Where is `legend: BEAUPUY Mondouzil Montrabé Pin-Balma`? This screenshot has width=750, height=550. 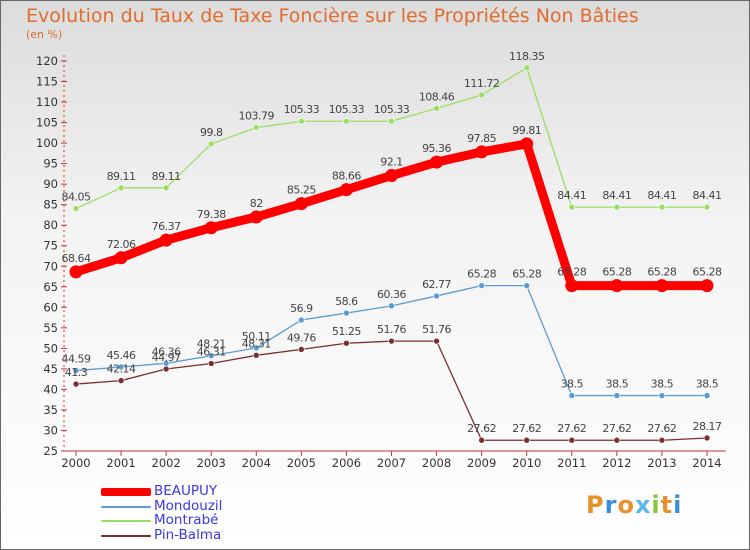
legend: BEAUPUY Mondouzil Montrabé Pin-Balma is located at coordinates (201, 513).